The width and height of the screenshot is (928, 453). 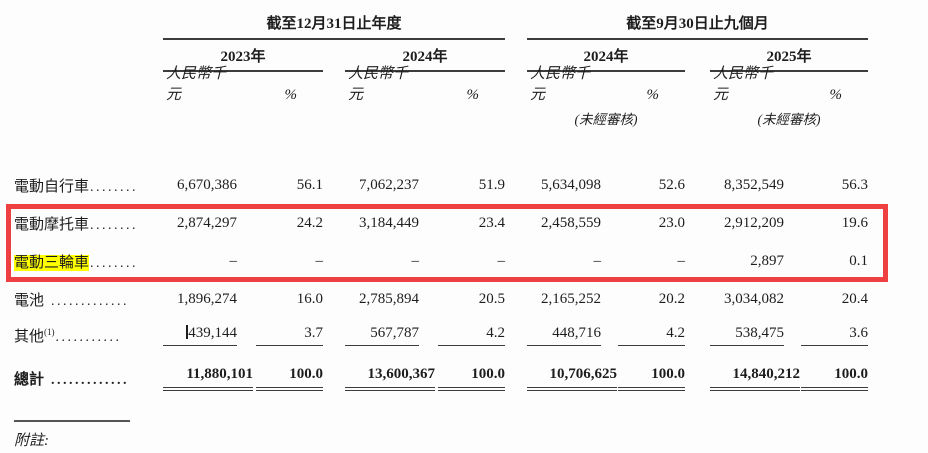 What do you see at coordinates (425, 335) in the screenshot?
I see `period-group-cell: 567,787 4.2` at bounding box center [425, 335].